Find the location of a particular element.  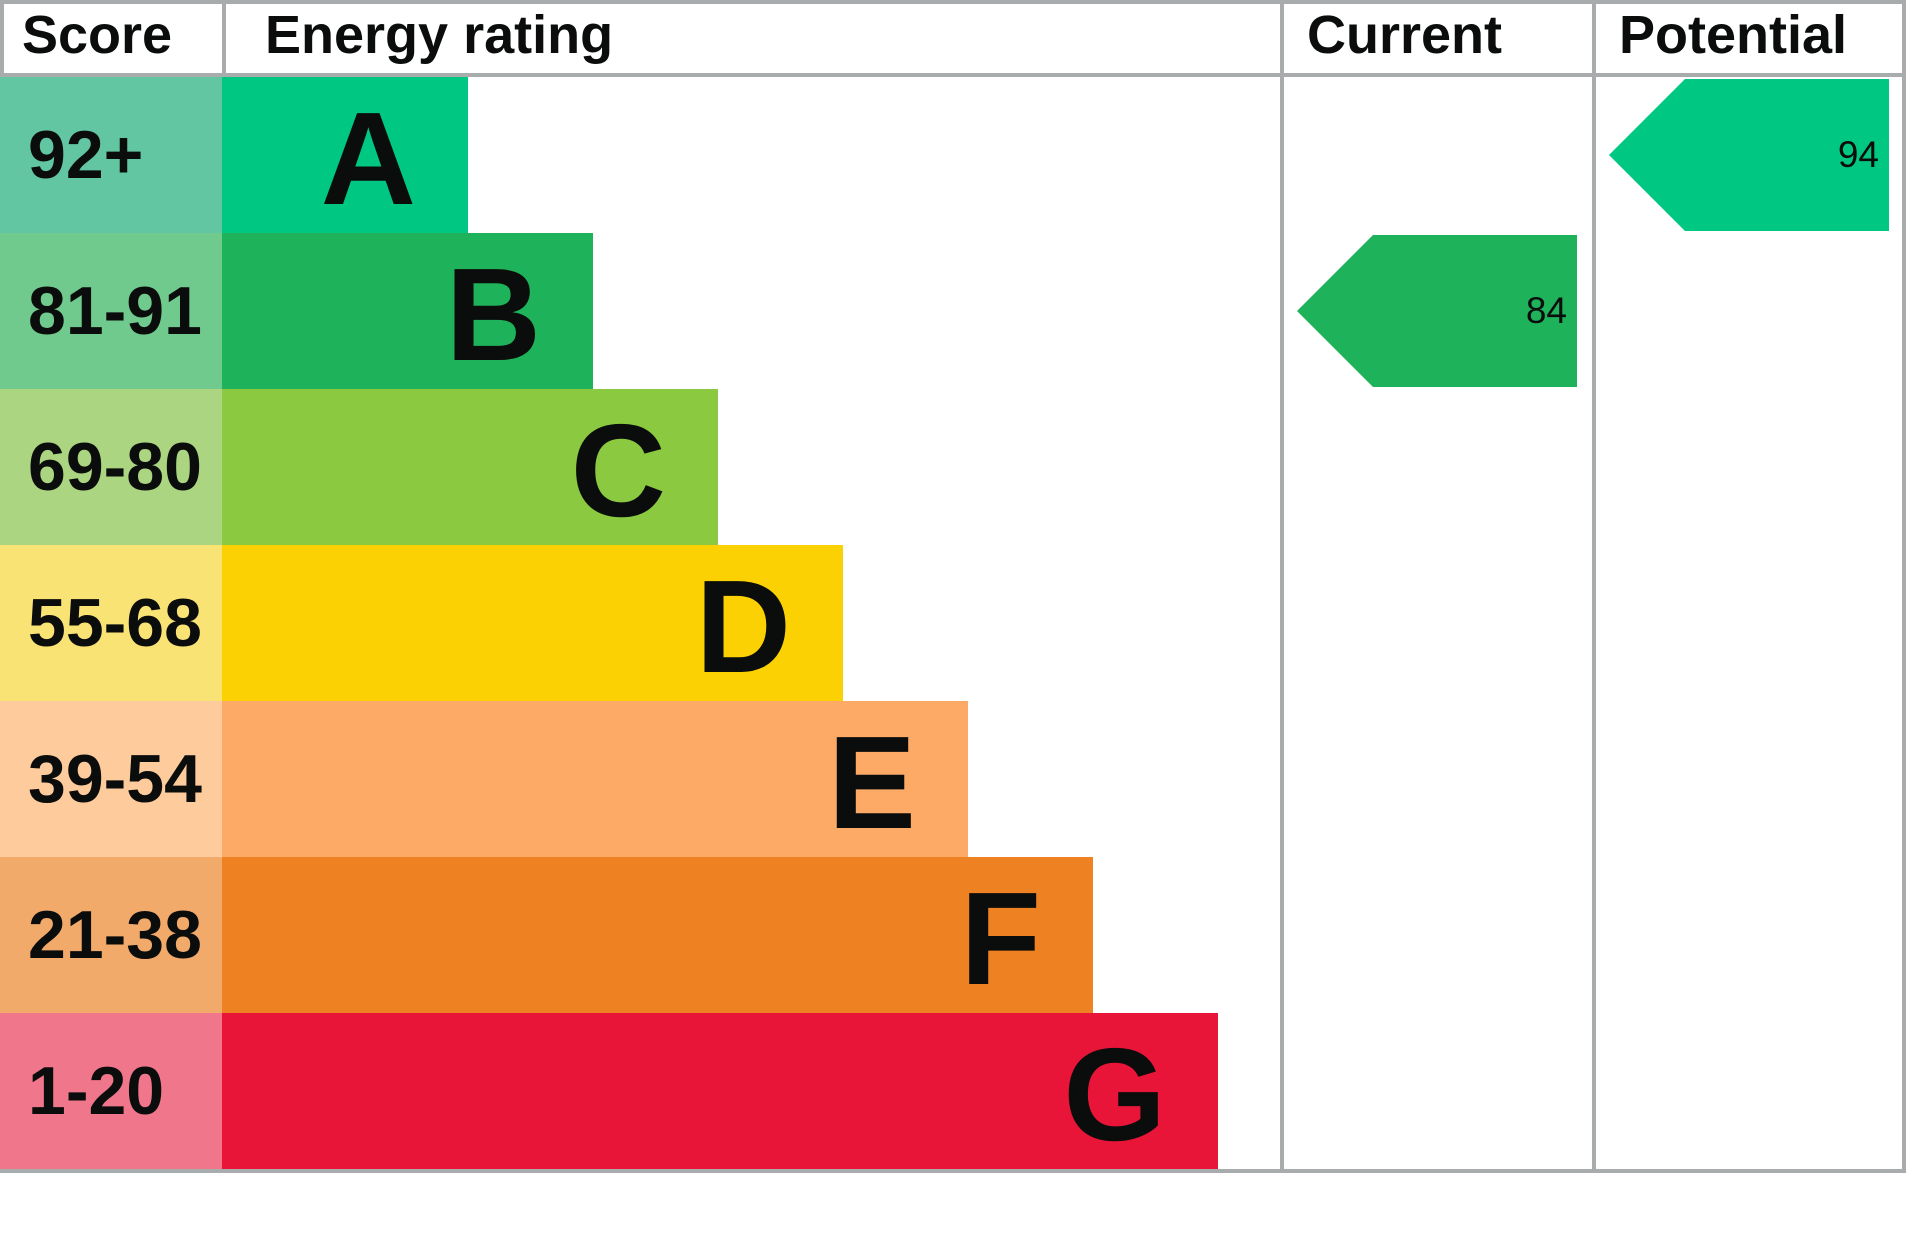

band-letter-a: A is located at coordinates (368, 158).